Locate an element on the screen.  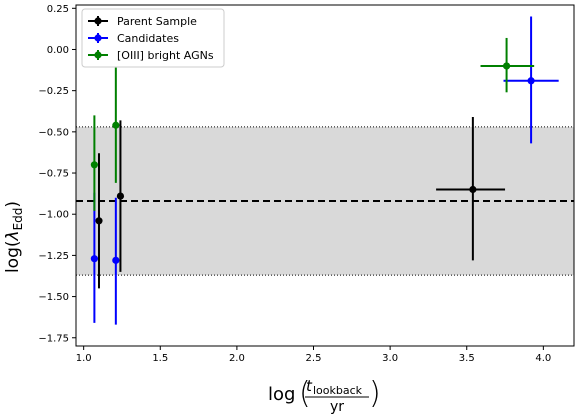
x-tick-label: 1.0 is located at coordinates (84, 358).